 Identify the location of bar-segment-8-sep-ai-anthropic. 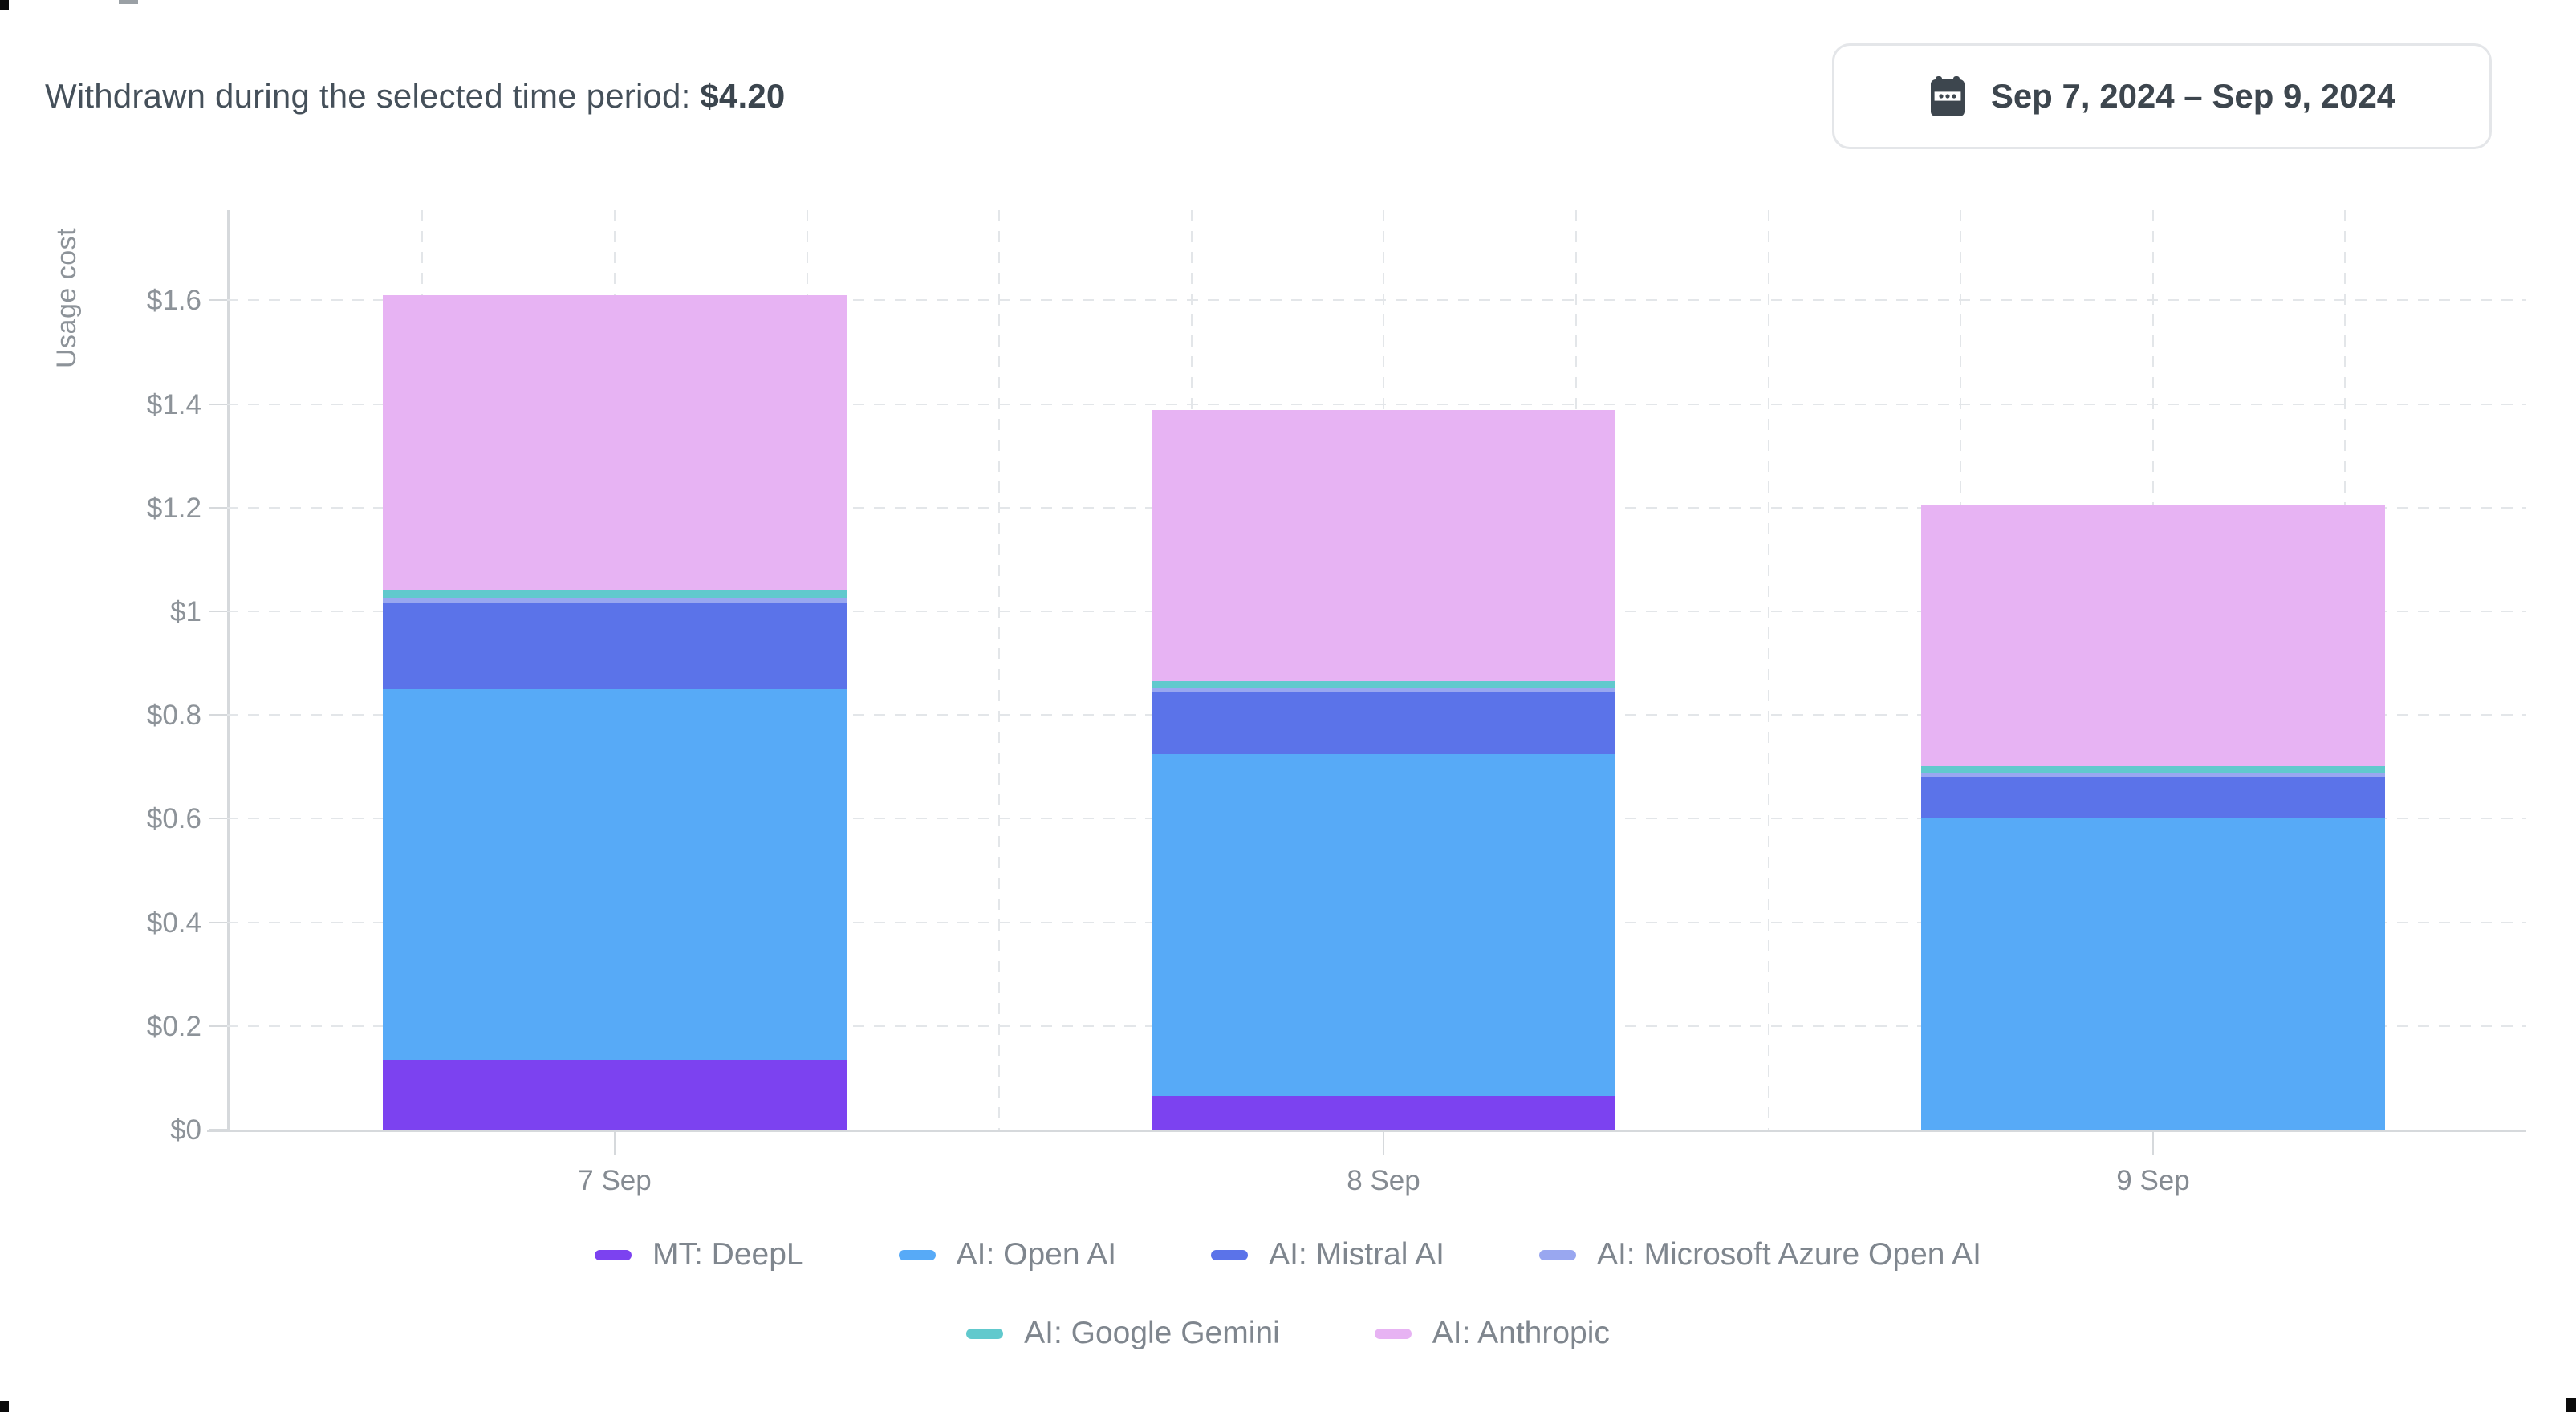
(1384, 545).